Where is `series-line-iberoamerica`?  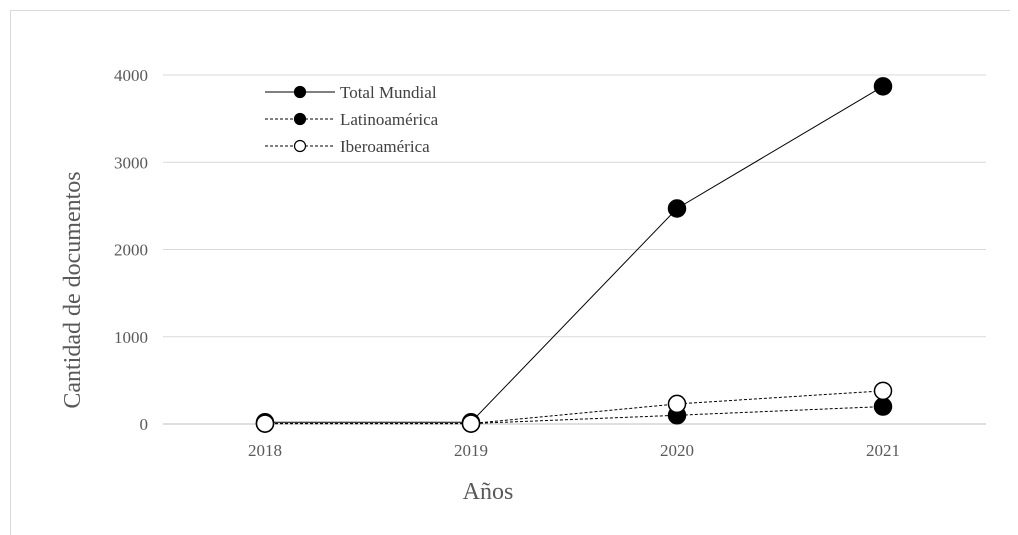 series-line-iberoamerica is located at coordinates (574, 407).